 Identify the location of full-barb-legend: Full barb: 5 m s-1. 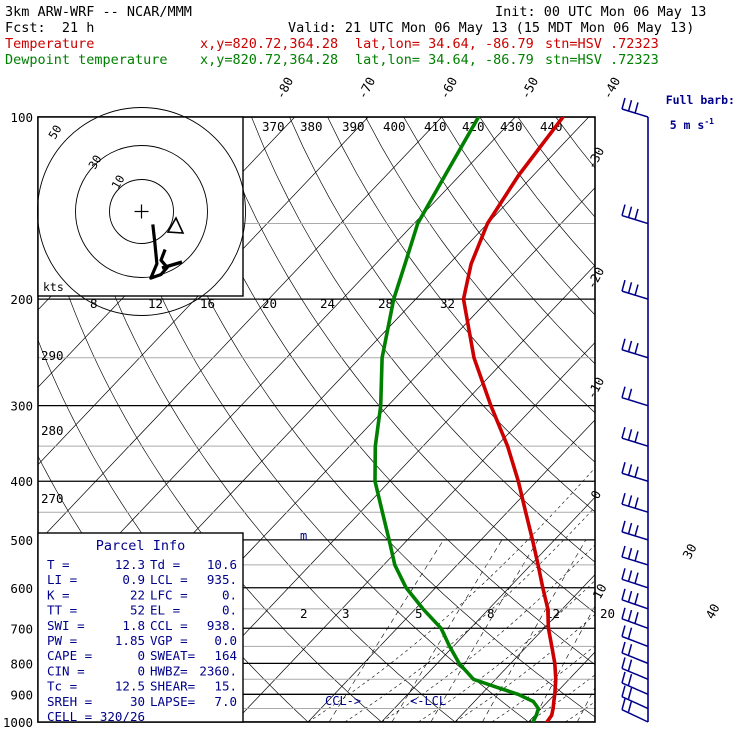
(686, 112).